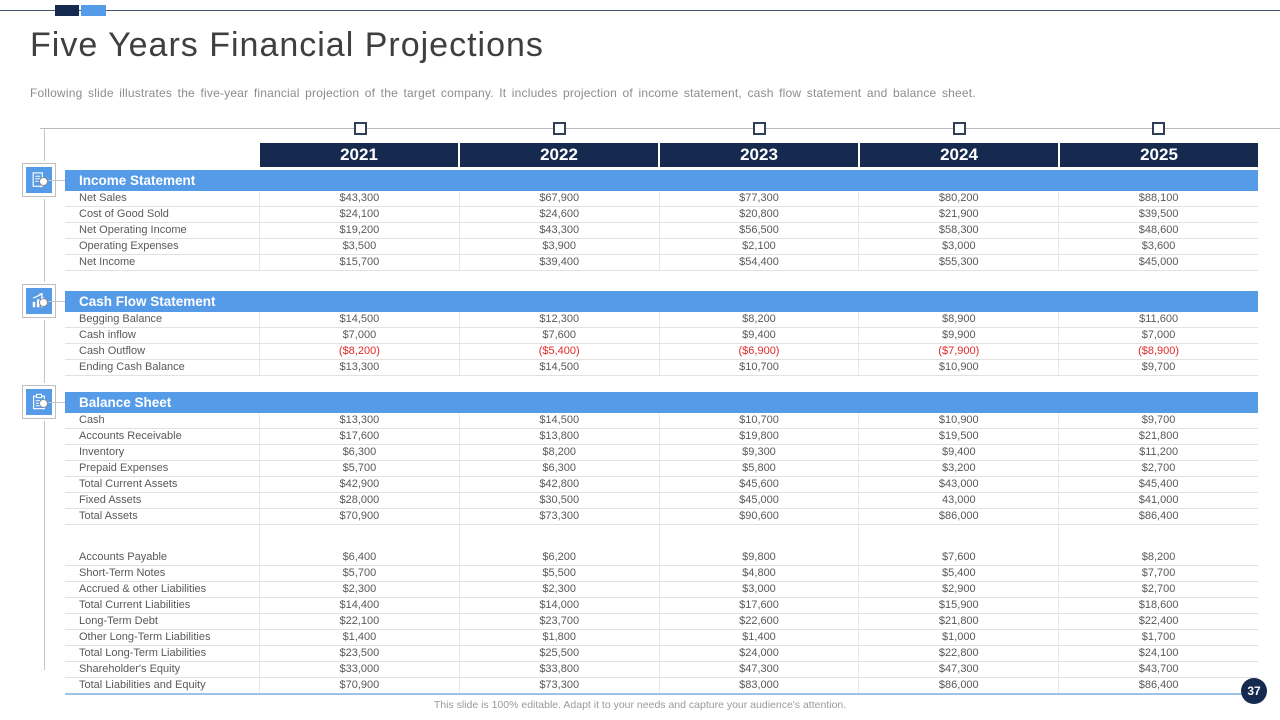 This screenshot has width=1280, height=720. What do you see at coordinates (959, 669) in the screenshot?
I see `row-value: $47,300` at bounding box center [959, 669].